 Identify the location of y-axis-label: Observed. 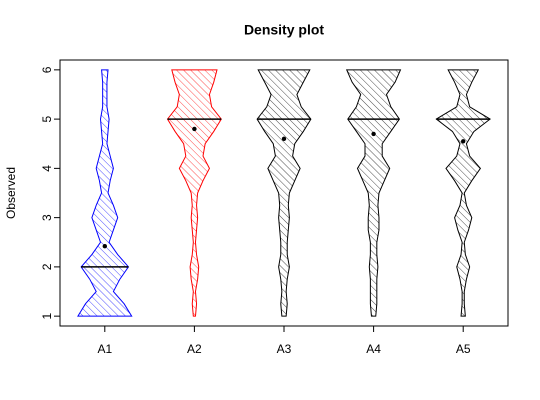
(11, 193).